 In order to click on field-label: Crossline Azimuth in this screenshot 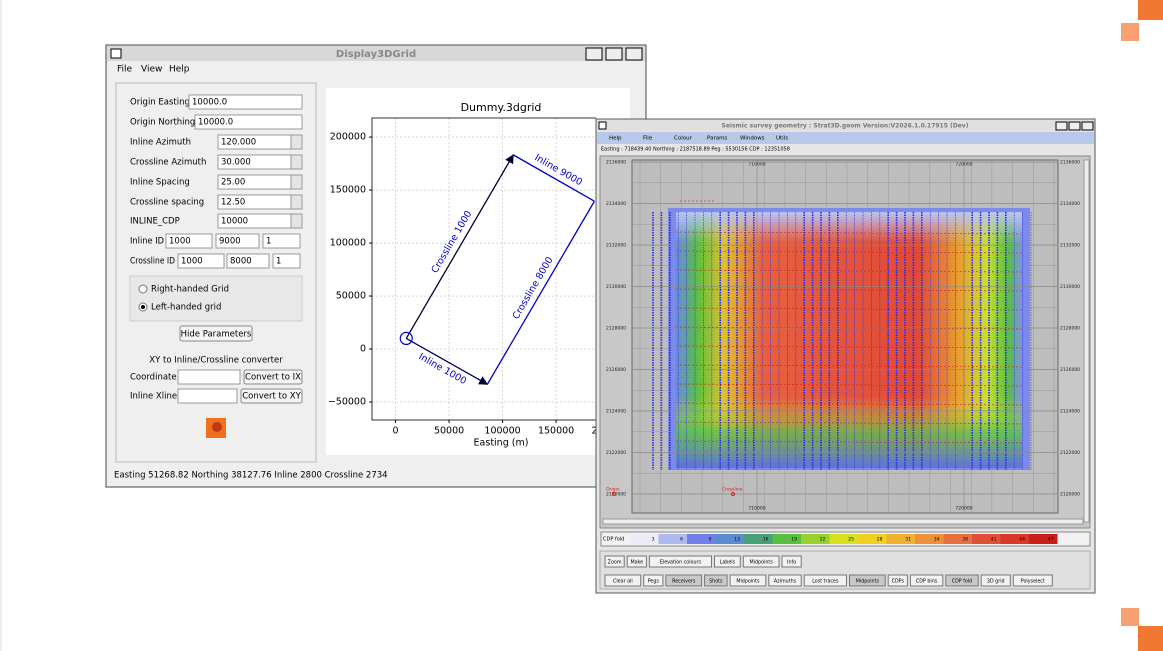, I will do `click(168, 163)`.